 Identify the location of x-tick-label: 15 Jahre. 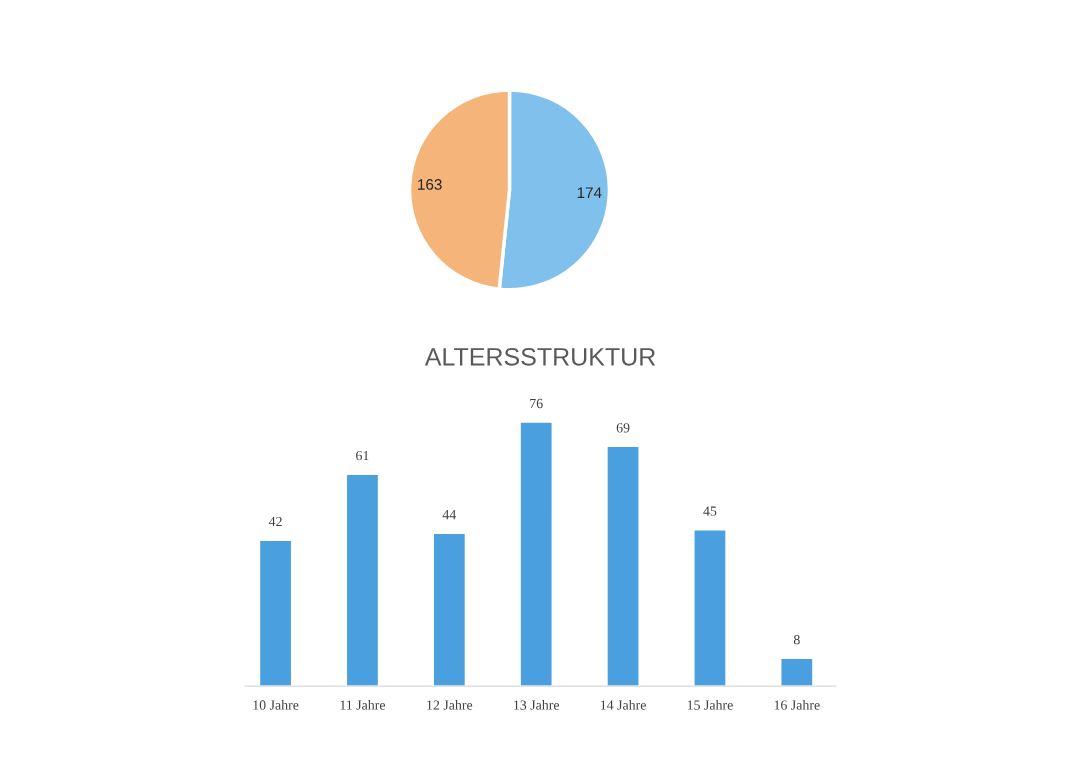
(710, 704).